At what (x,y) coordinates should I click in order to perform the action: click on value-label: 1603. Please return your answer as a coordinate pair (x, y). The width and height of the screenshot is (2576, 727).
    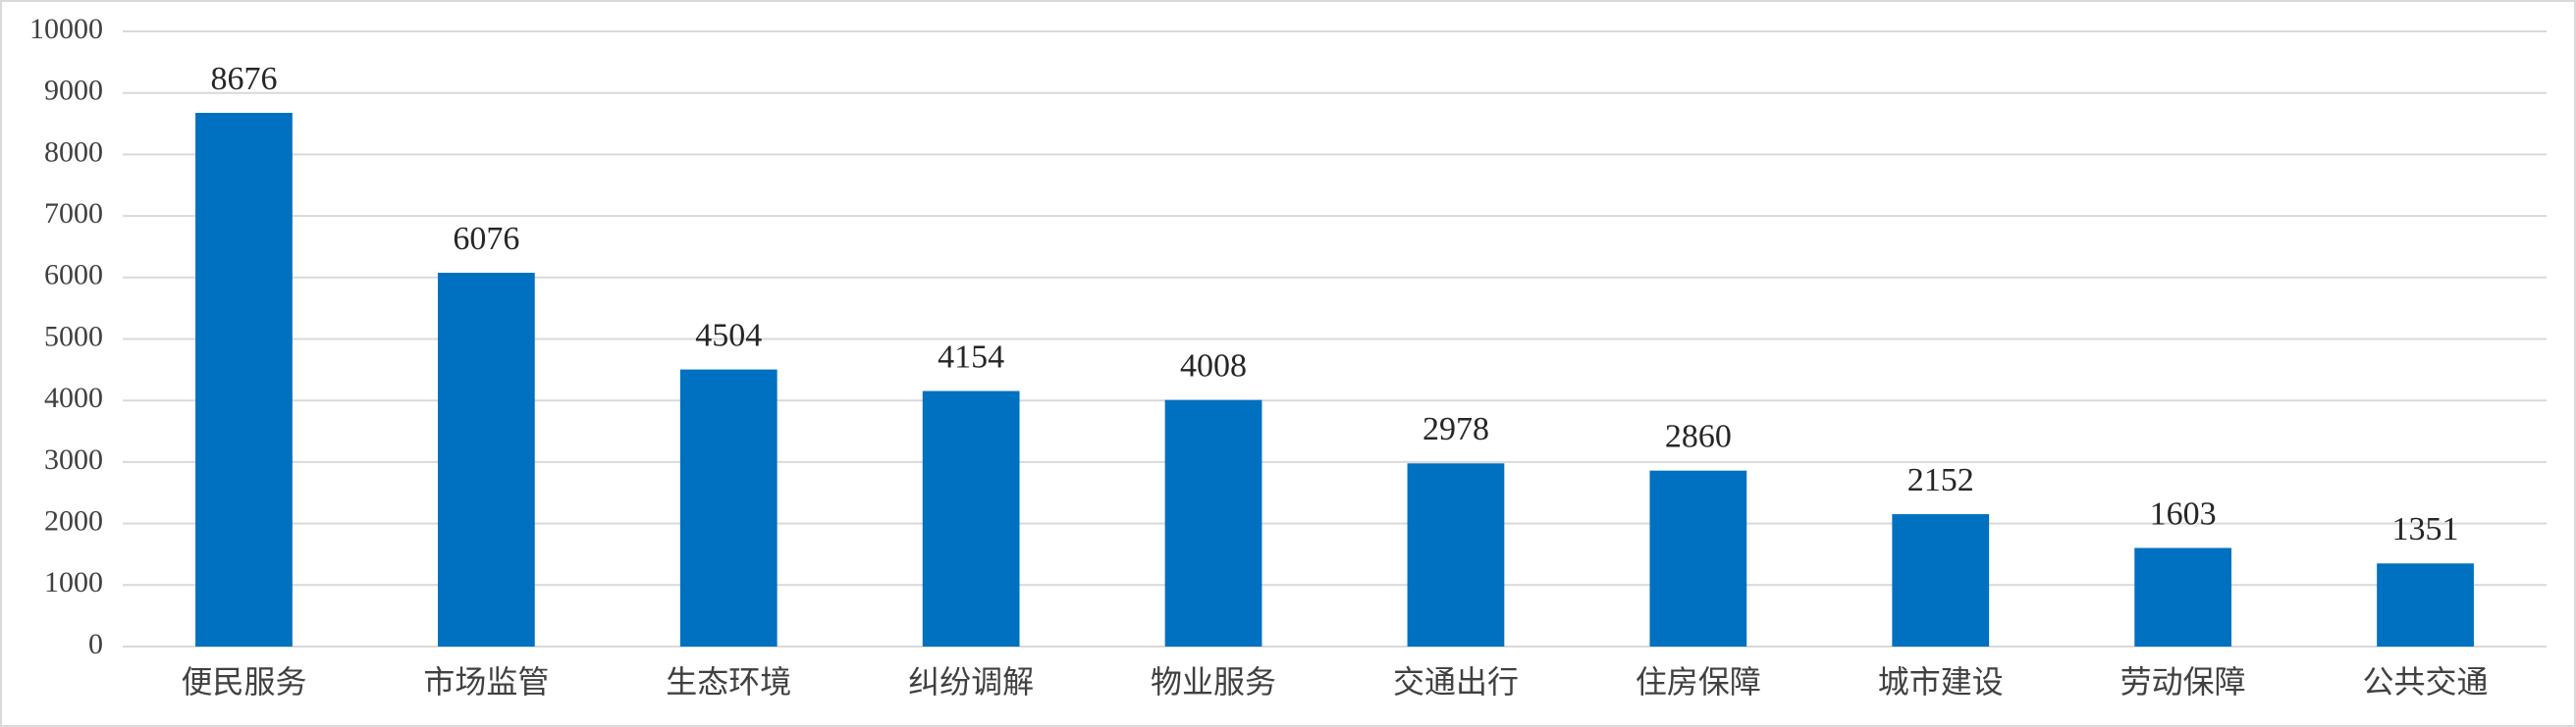
    Looking at the image, I should click on (2183, 513).